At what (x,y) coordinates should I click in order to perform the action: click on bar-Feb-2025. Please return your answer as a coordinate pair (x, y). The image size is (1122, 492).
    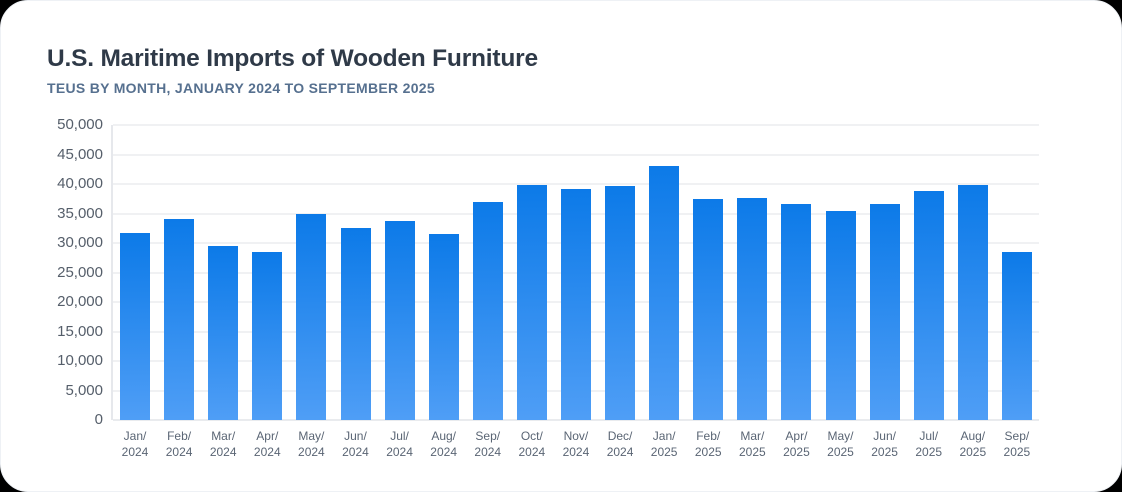
    Looking at the image, I should click on (708, 309).